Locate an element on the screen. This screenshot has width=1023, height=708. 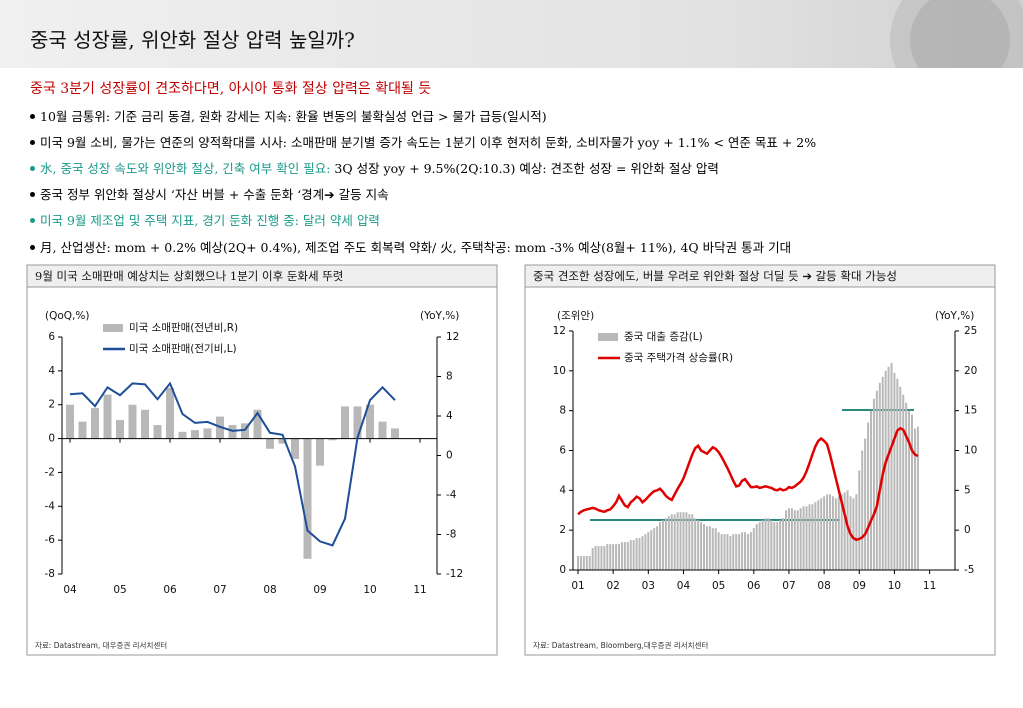
bullet: 미국 9월 제조업 및 주택 지표, 경기 둔화 진행 중: 달러 약세 압력 is located at coordinates (205, 219).